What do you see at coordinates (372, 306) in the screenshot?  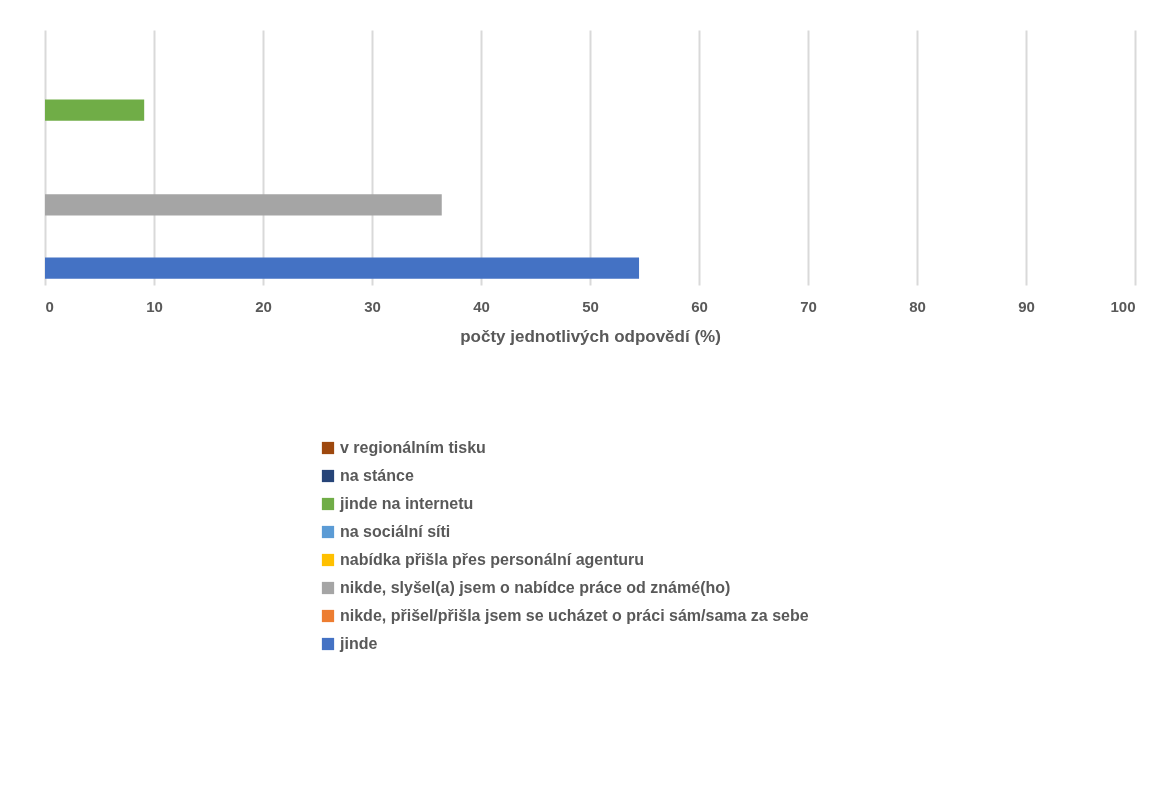 I see `x-tick-label: 30` at bounding box center [372, 306].